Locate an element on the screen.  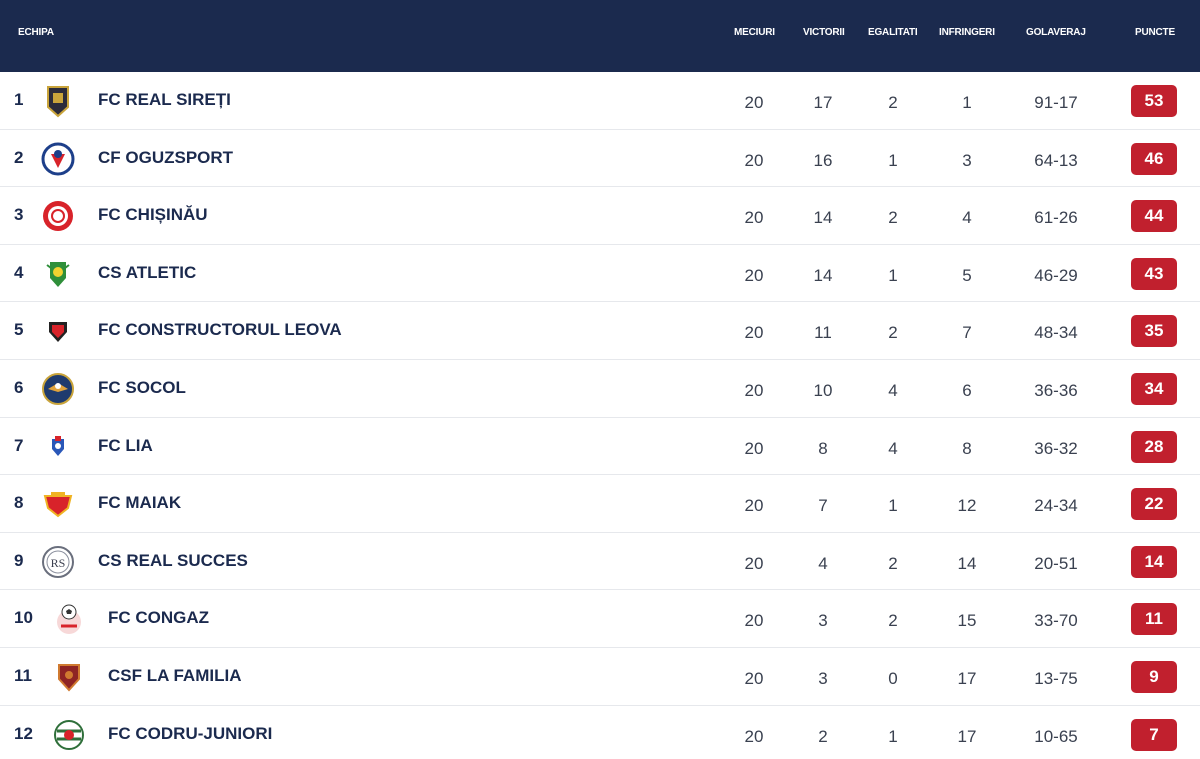
goal-difference: 91-17 is located at coordinates (1056, 102).